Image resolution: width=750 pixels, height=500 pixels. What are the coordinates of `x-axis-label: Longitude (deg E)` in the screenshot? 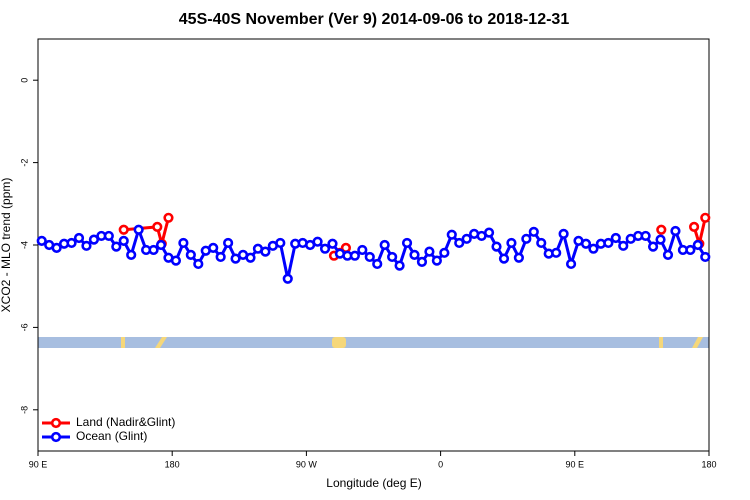 It's located at (373, 483).